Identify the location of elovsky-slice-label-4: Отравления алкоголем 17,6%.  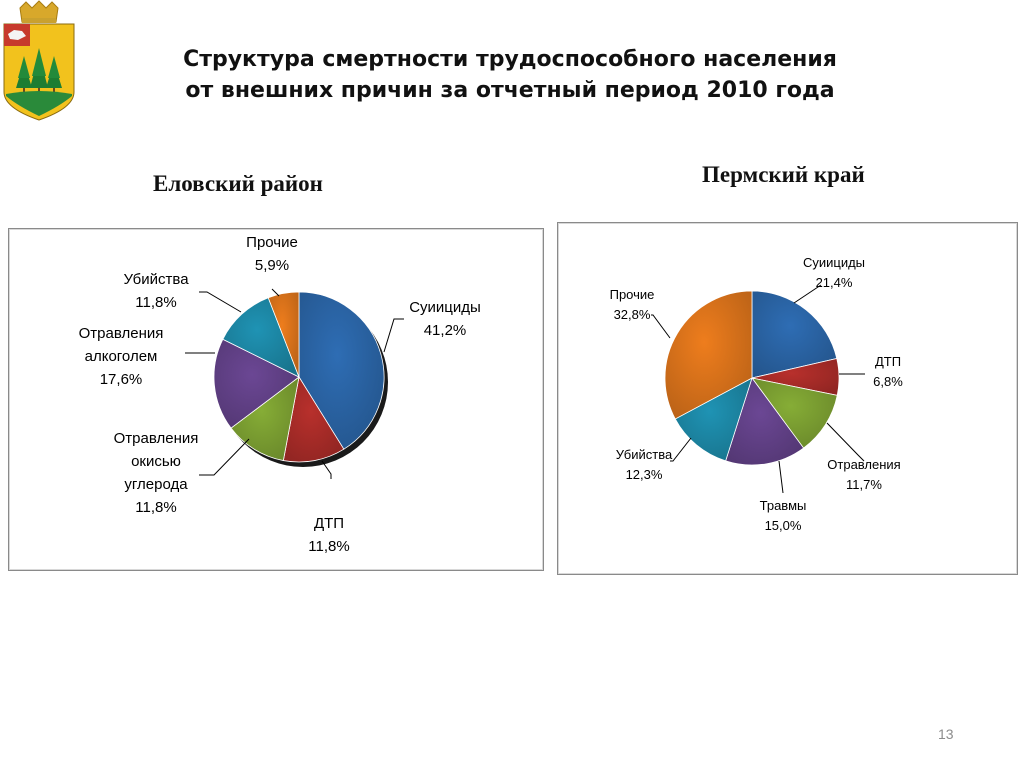
(121, 356).